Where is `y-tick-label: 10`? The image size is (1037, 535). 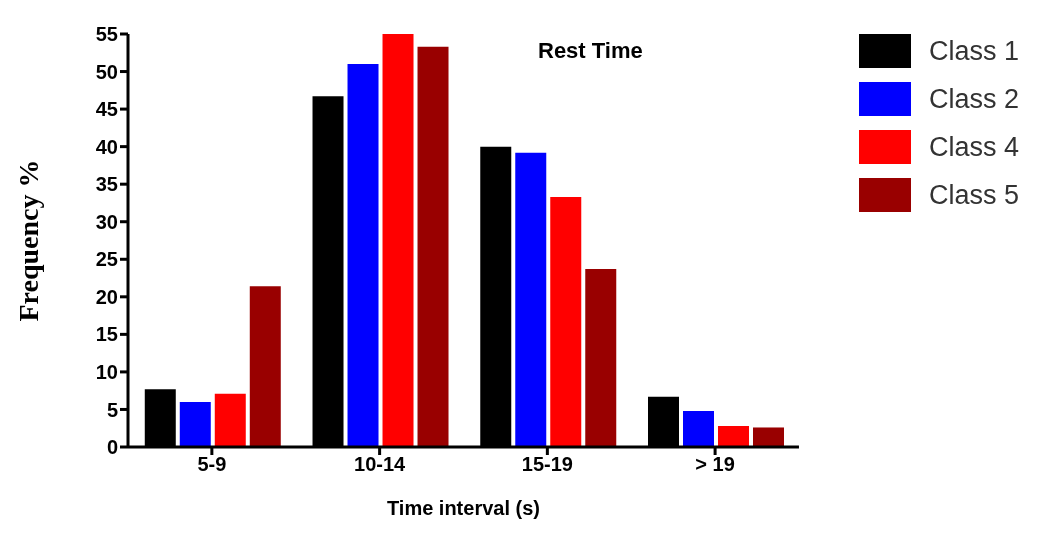 y-tick-label: 10 is located at coordinates (106, 372).